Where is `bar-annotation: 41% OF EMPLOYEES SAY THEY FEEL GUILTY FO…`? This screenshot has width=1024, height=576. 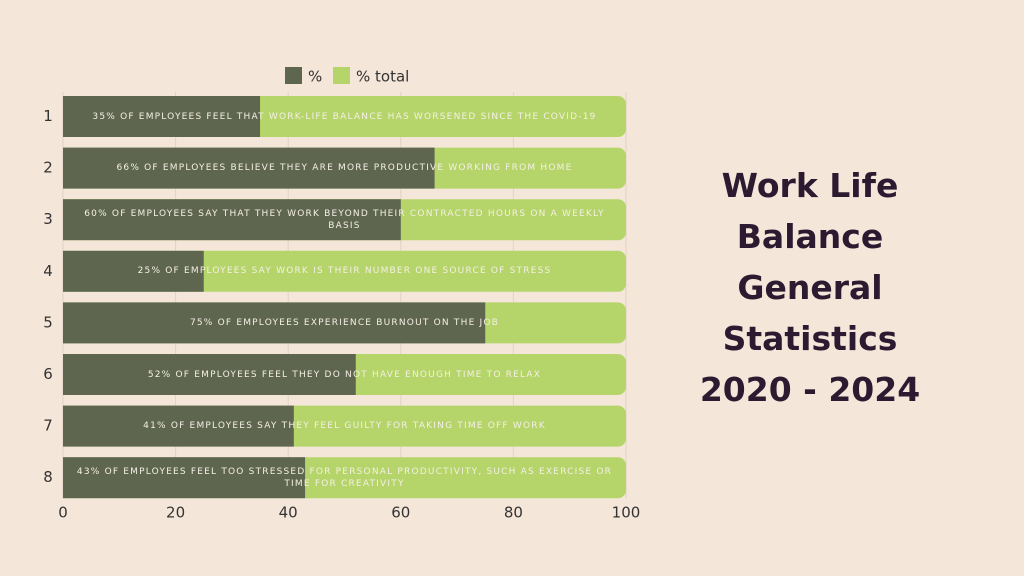
bar-annotation: 41% OF EMPLOYEES SAY THEY FEEL GUILTY FO… is located at coordinates (344, 426).